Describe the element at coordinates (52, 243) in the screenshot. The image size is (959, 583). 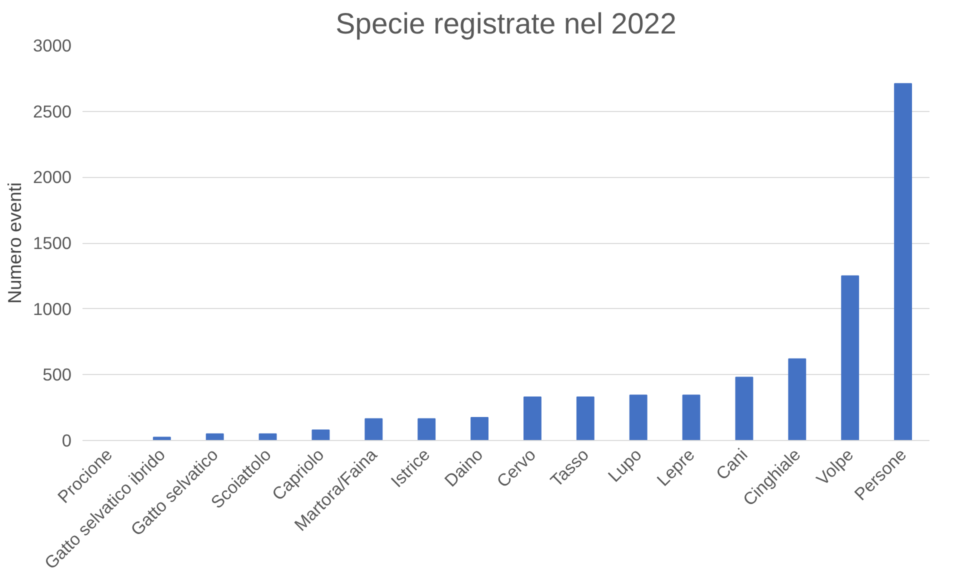
I see `y-tick-label: 1500` at that location.